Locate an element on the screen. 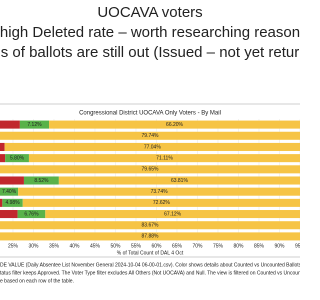  data-label: 67.12% is located at coordinates (173, 214).